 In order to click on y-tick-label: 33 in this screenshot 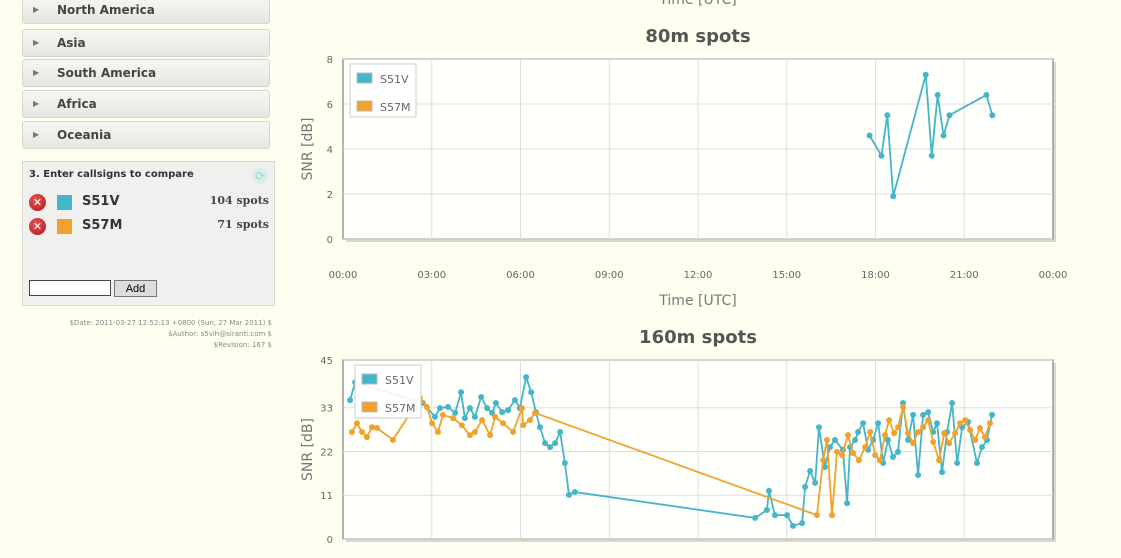, I will do `click(326, 409)`.